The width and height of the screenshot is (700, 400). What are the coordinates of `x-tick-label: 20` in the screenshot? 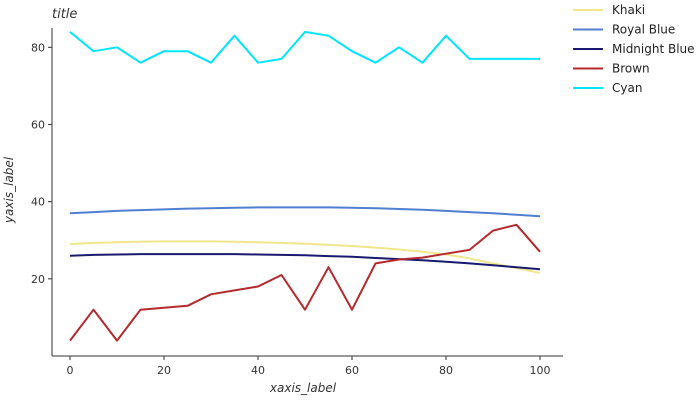 It's located at (164, 370).